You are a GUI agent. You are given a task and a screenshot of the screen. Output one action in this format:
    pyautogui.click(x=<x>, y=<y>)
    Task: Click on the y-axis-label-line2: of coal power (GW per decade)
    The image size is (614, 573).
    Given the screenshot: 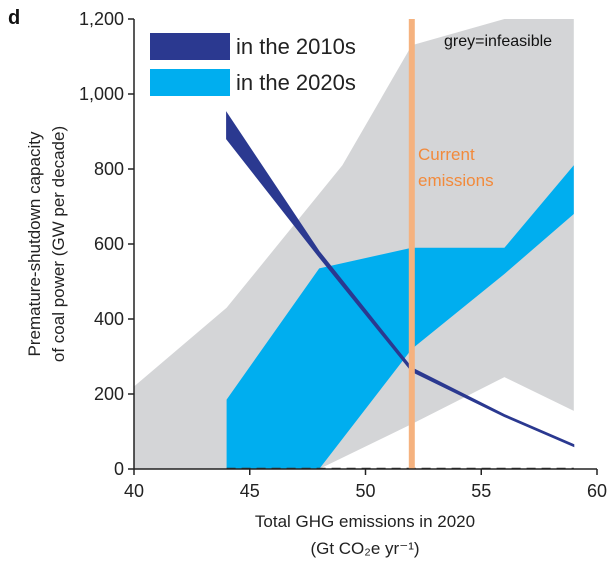 What is the action you would take?
    pyautogui.click(x=58, y=244)
    